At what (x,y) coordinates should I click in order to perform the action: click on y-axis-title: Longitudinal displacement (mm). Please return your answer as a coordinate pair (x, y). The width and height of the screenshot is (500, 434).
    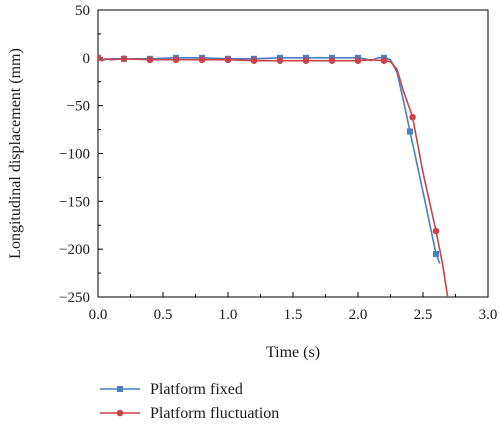
    Looking at the image, I should click on (15, 153).